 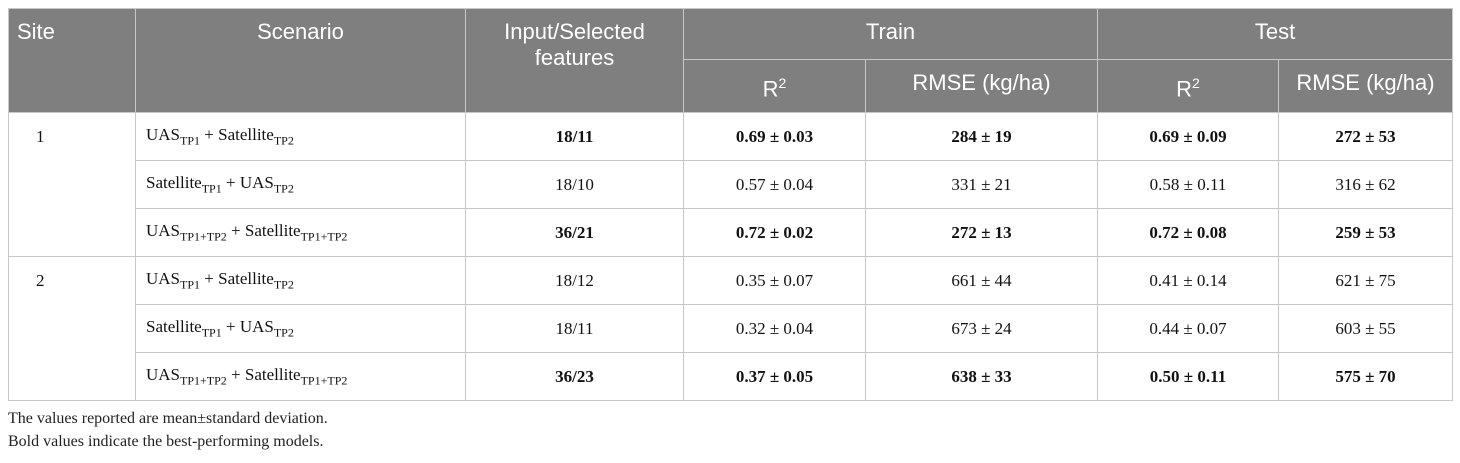 What do you see at coordinates (1275, 34) in the screenshot?
I see `header-cell: Test` at bounding box center [1275, 34].